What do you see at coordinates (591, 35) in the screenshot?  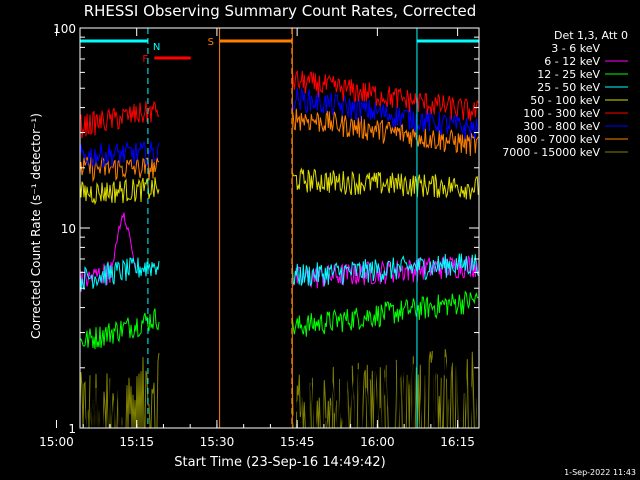 I see `legend-title: Det 1,3, Att 0` at bounding box center [591, 35].